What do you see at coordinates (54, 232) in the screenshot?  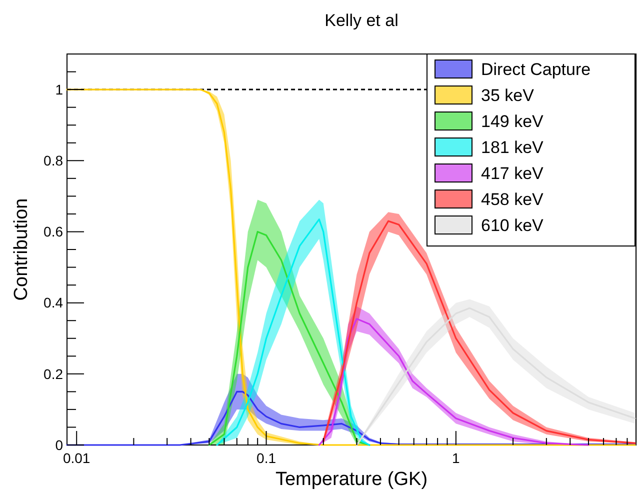 I see `y-tick-label: 0.6` at bounding box center [54, 232].